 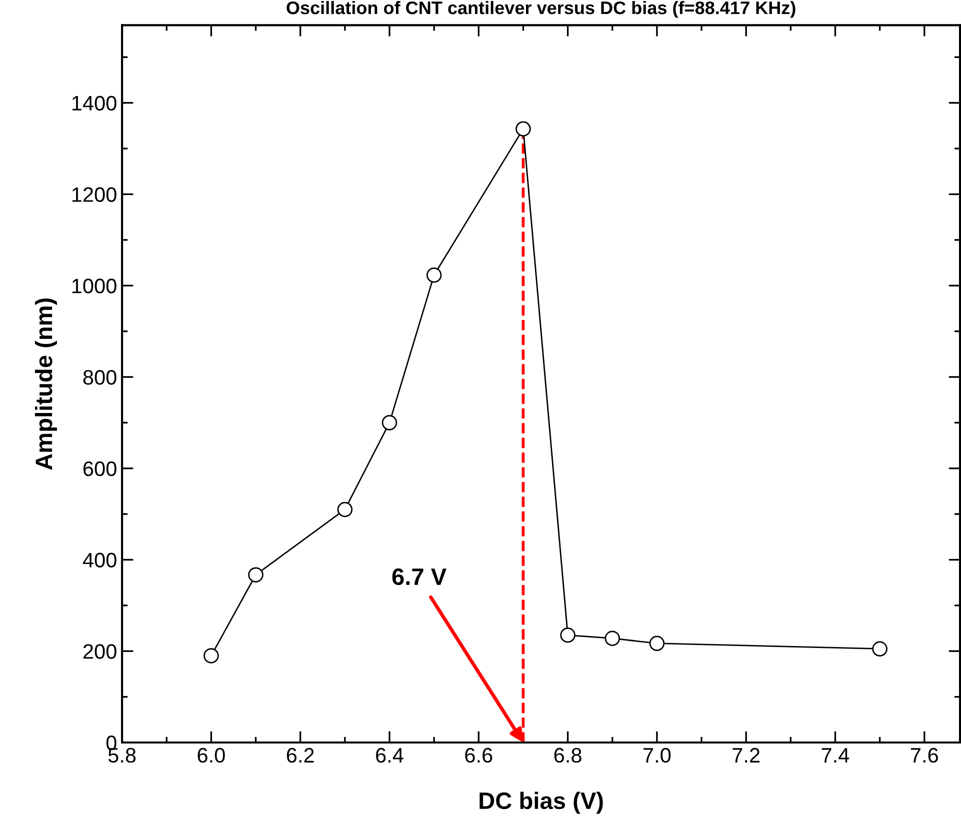 What do you see at coordinates (99, 377) in the screenshot?
I see `y-tick-label: 800` at bounding box center [99, 377].